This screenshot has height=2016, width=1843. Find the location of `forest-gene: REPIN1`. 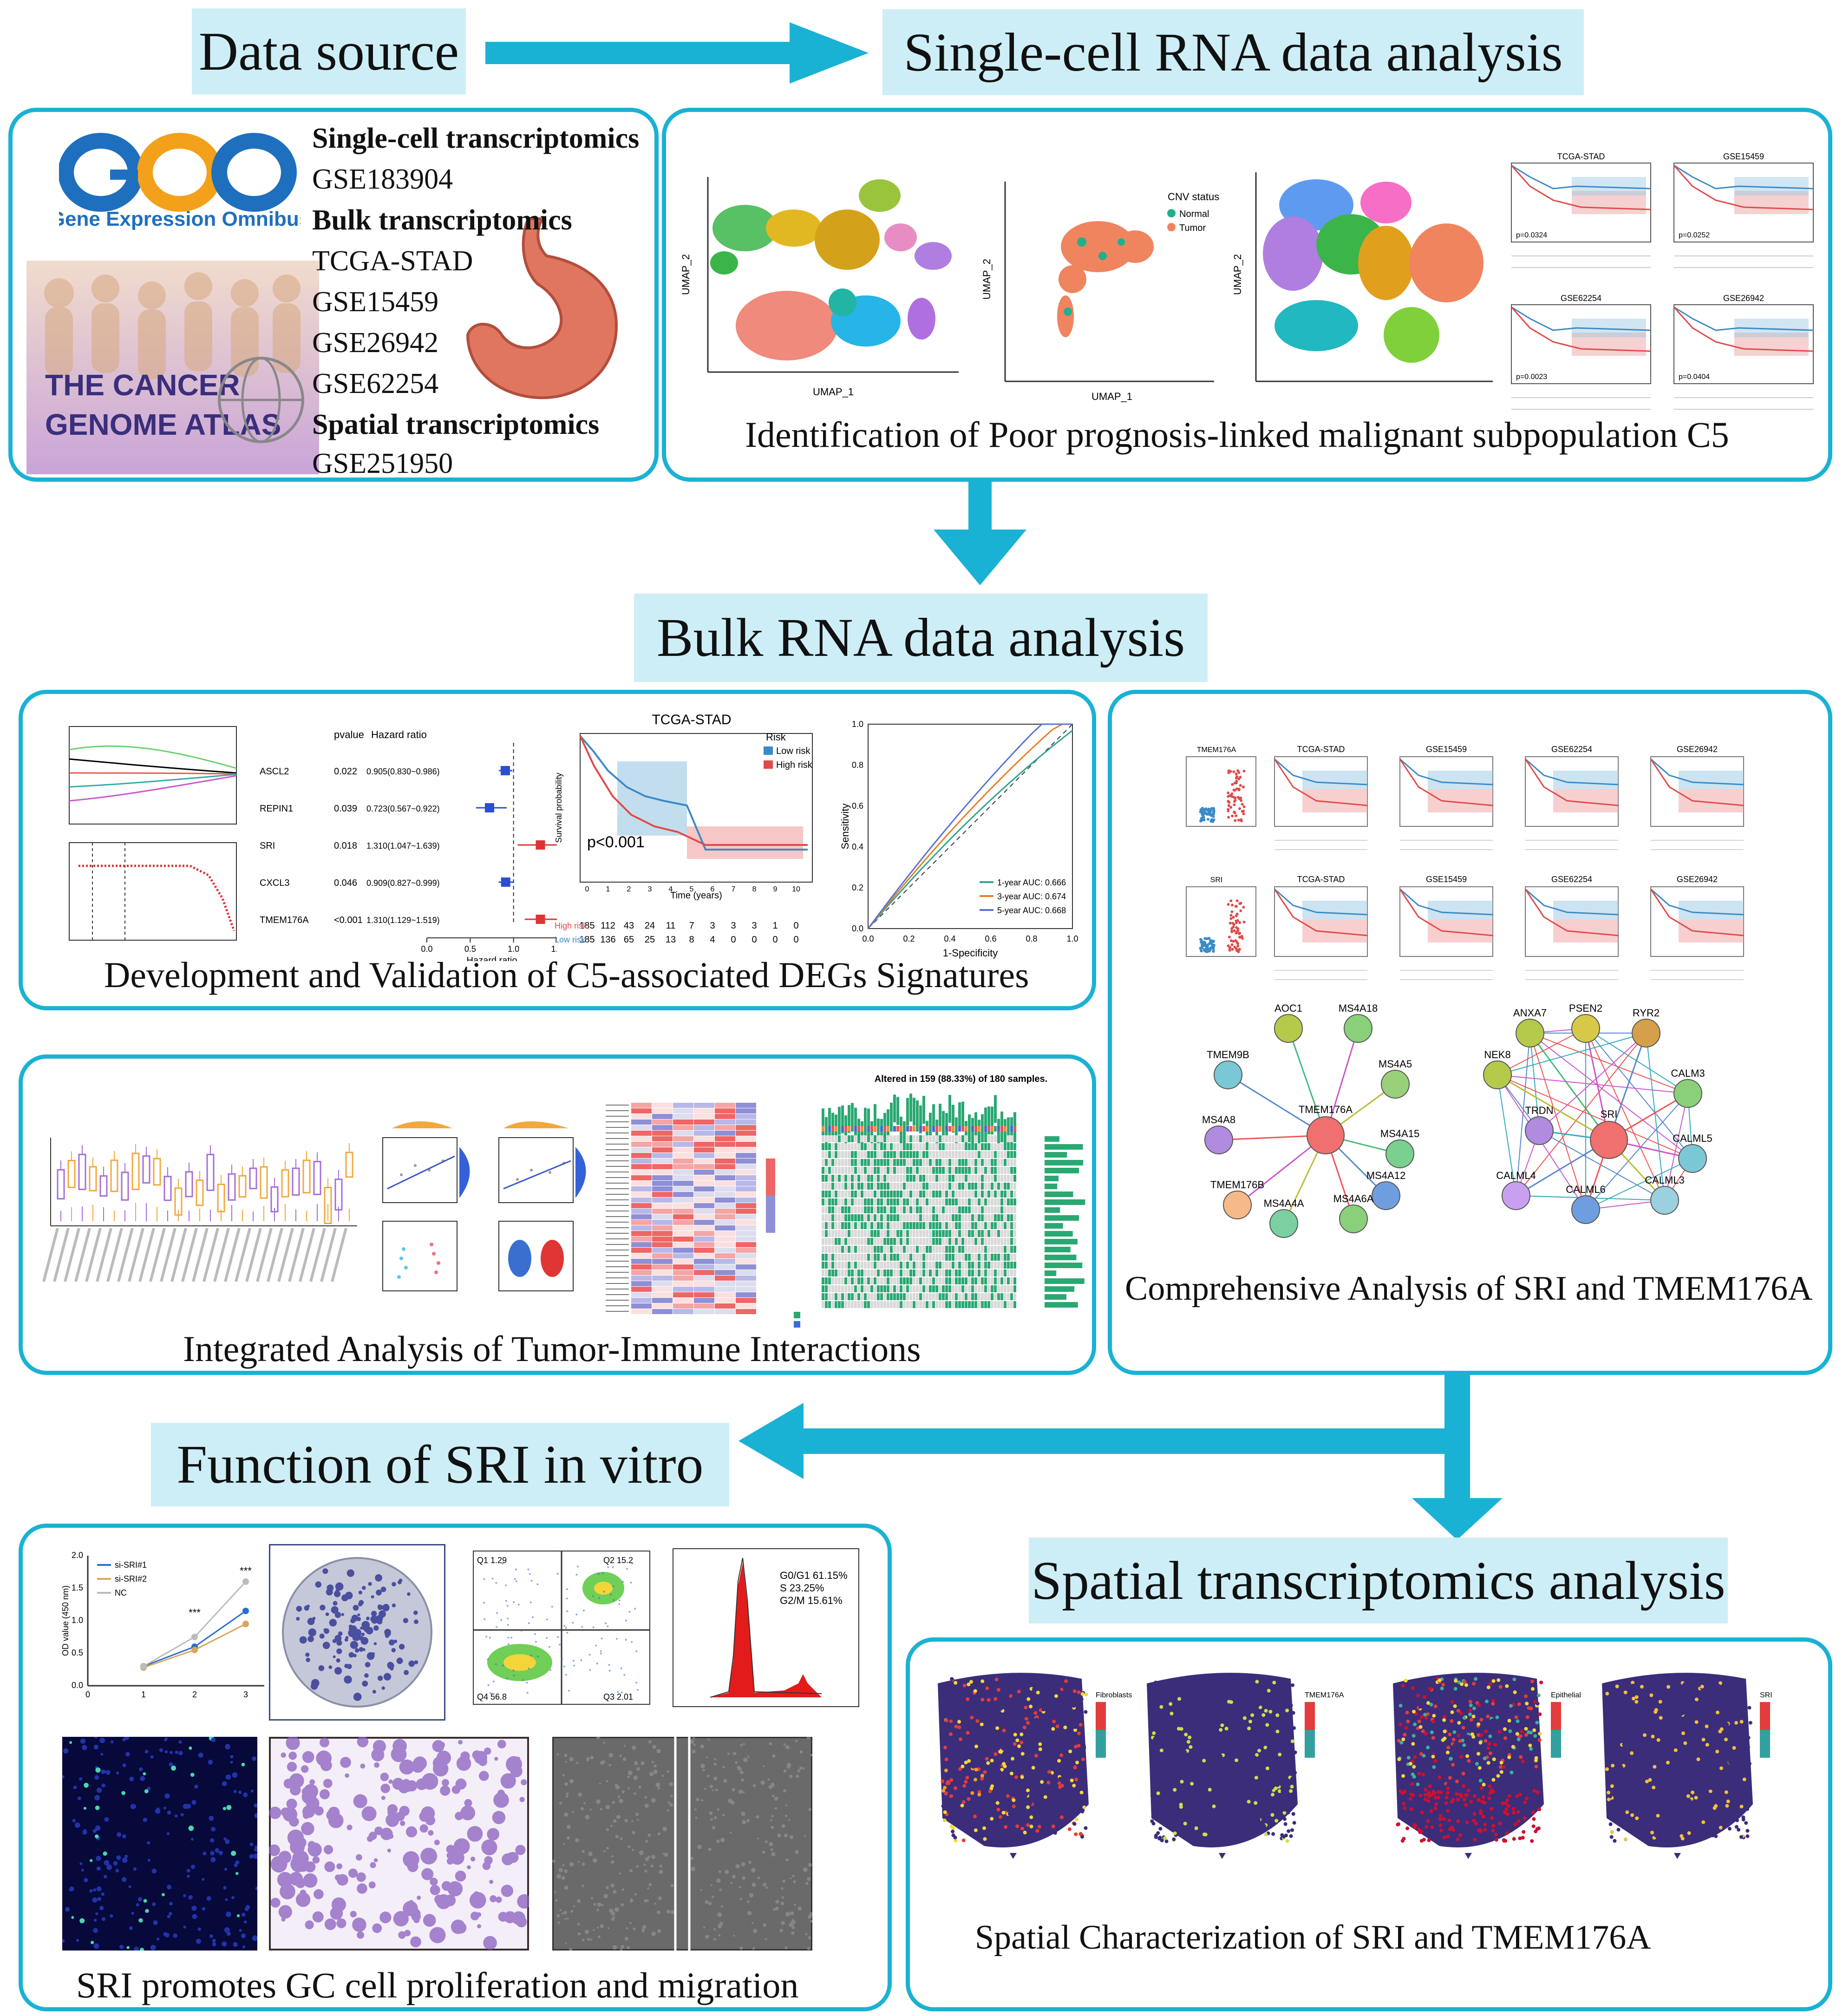

forest-gene: REPIN1 is located at coordinates (276, 809).